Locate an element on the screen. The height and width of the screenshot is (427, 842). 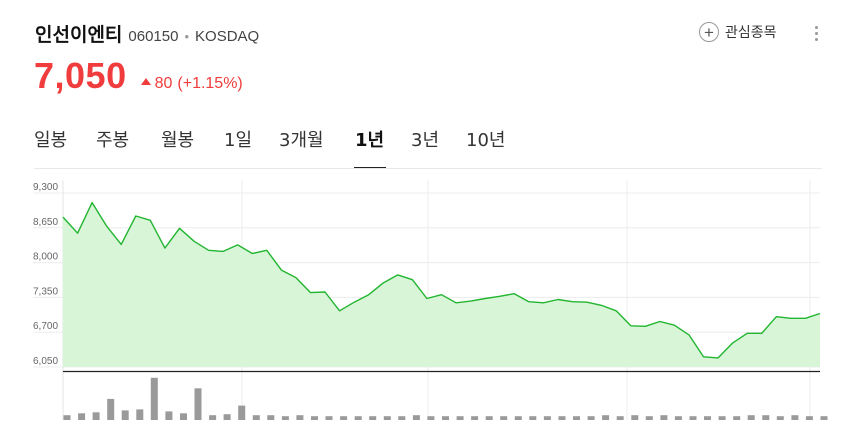
period-tabs: 일봉 주봉 월봉 1일 3개월 1년 3년 10년 is located at coordinates (428, 148).